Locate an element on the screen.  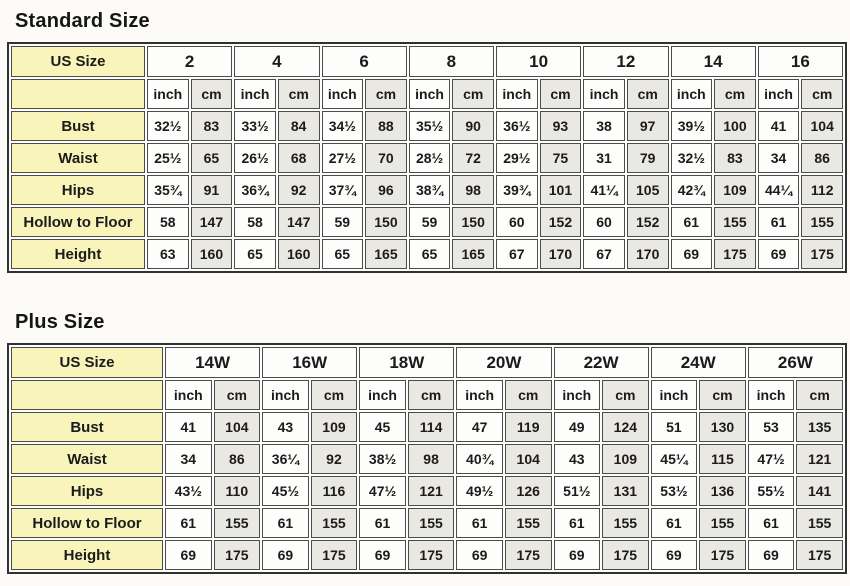
inch-value-cell: 36½ is located at coordinates (517, 126).